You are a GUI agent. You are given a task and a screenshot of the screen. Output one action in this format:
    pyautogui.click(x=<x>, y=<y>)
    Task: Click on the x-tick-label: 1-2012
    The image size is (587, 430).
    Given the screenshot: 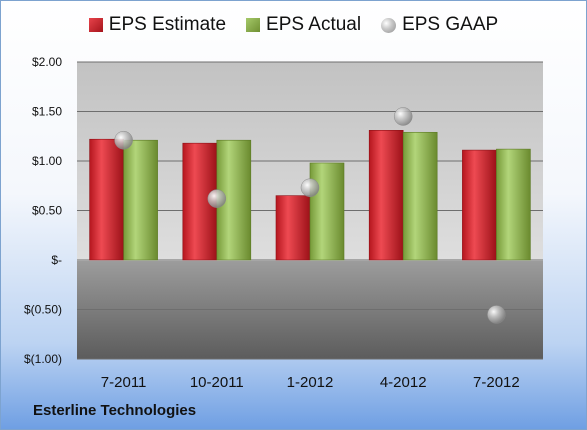 What is the action you would take?
    pyautogui.click(x=310, y=382)
    